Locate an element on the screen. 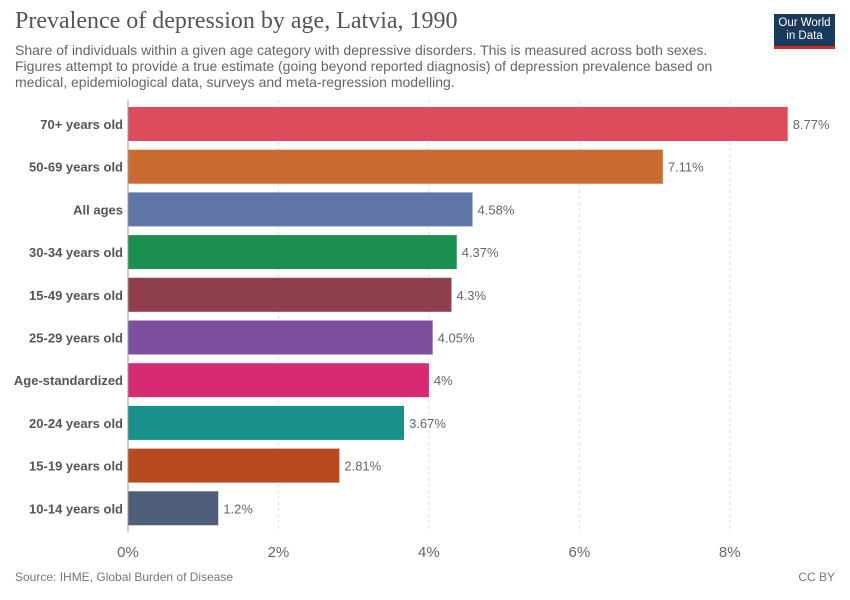  category-label: Age-standardized is located at coordinates (68, 380).